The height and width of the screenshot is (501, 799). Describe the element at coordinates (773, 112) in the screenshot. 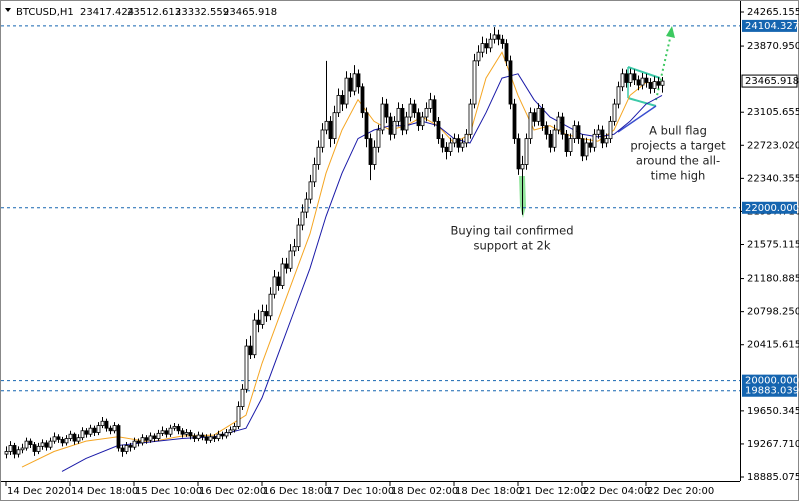

I see `y-tick-label: 23105.655` at that location.